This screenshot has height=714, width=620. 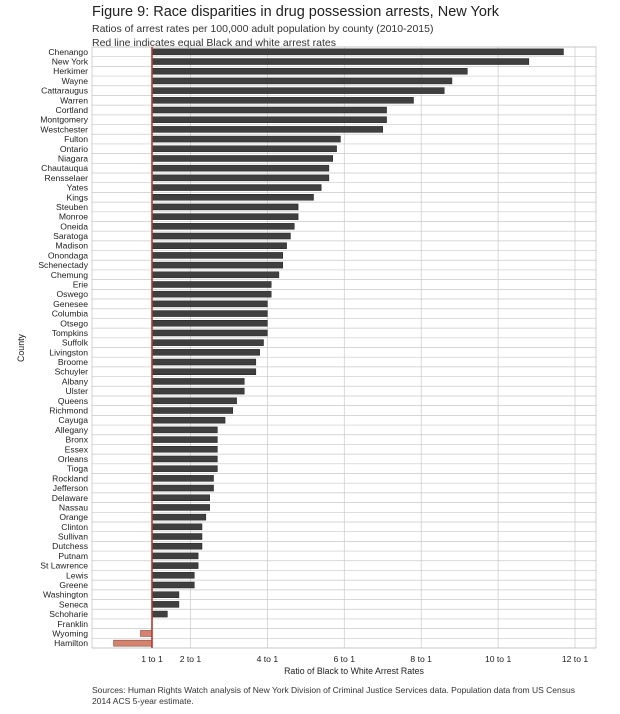 I want to click on x-tick-label: 1 to 1, so click(x=152, y=659).